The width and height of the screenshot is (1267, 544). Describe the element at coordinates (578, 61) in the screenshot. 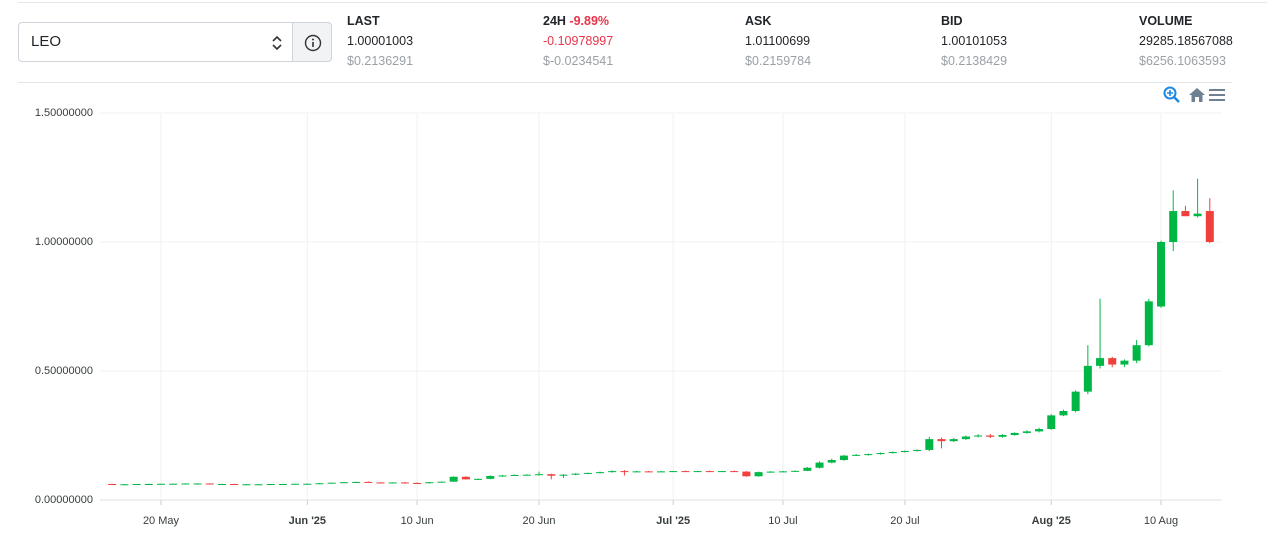

I see `stat-usd: $-0.0234541` at that location.